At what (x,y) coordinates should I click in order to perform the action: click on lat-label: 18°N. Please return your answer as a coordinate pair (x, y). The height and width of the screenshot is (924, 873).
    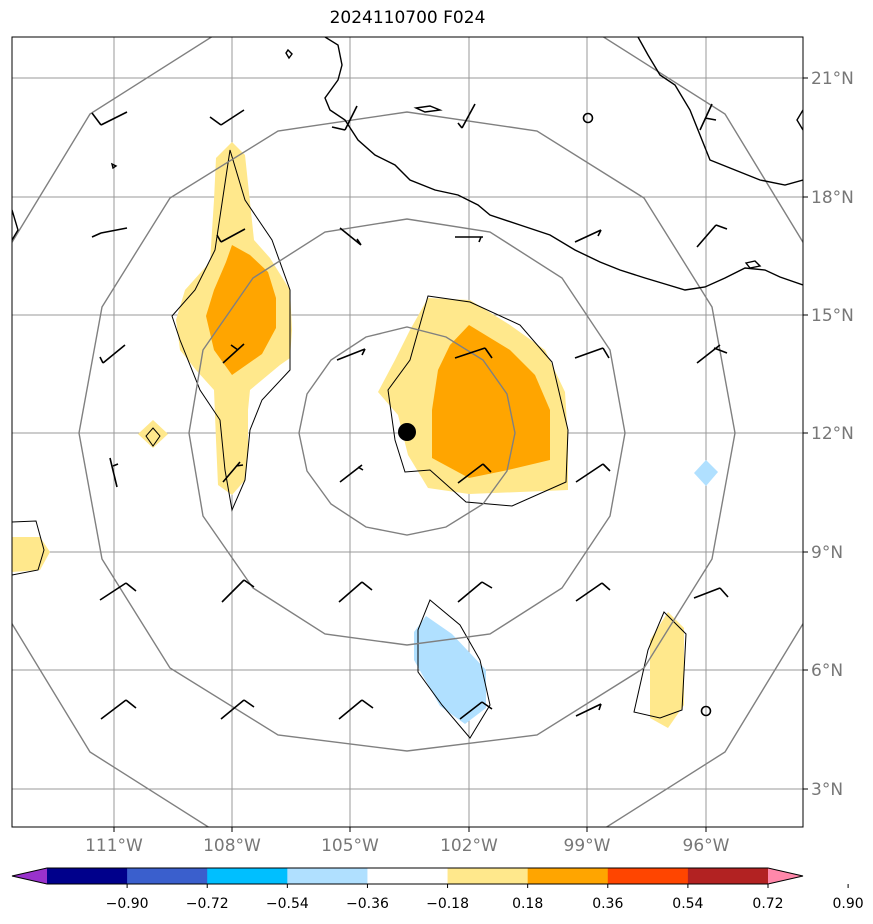
    Looking at the image, I should click on (832, 198).